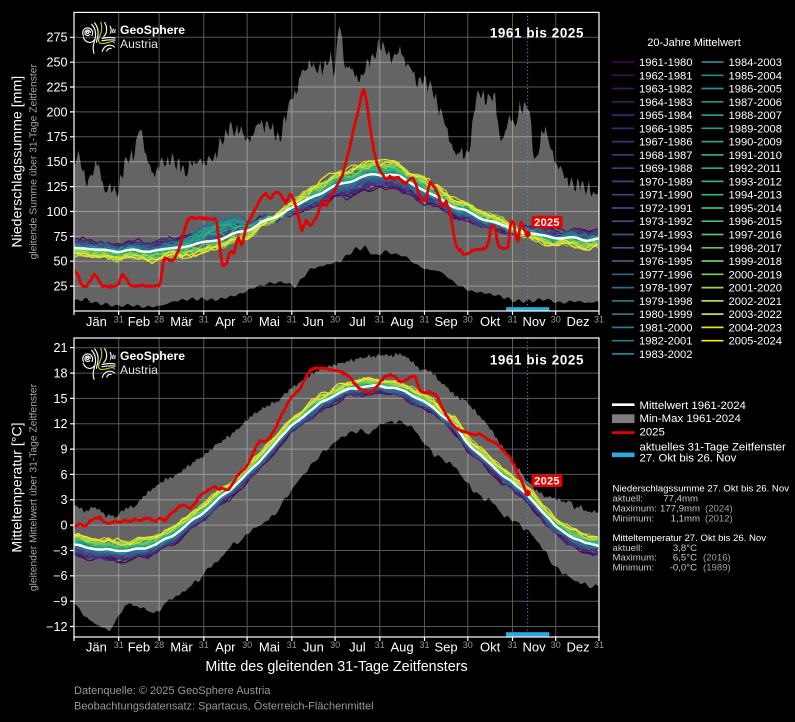  I want to click on svg-text: 6,5°C, so click(685, 558).